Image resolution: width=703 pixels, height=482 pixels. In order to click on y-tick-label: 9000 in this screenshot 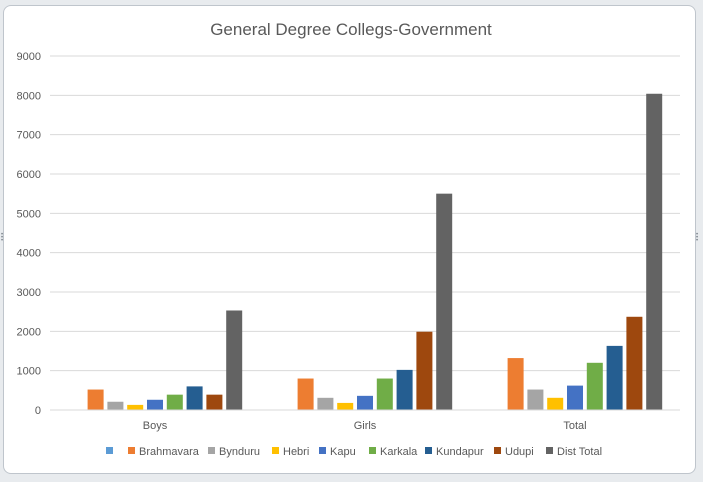, I will do `click(29, 57)`.